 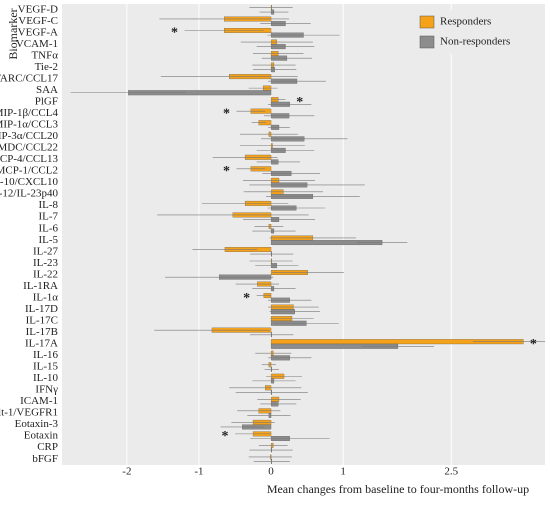 What do you see at coordinates (46, 67) in the screenshot?
I see `y-tick-label: Tie-2` at bounding box center [46, 67].